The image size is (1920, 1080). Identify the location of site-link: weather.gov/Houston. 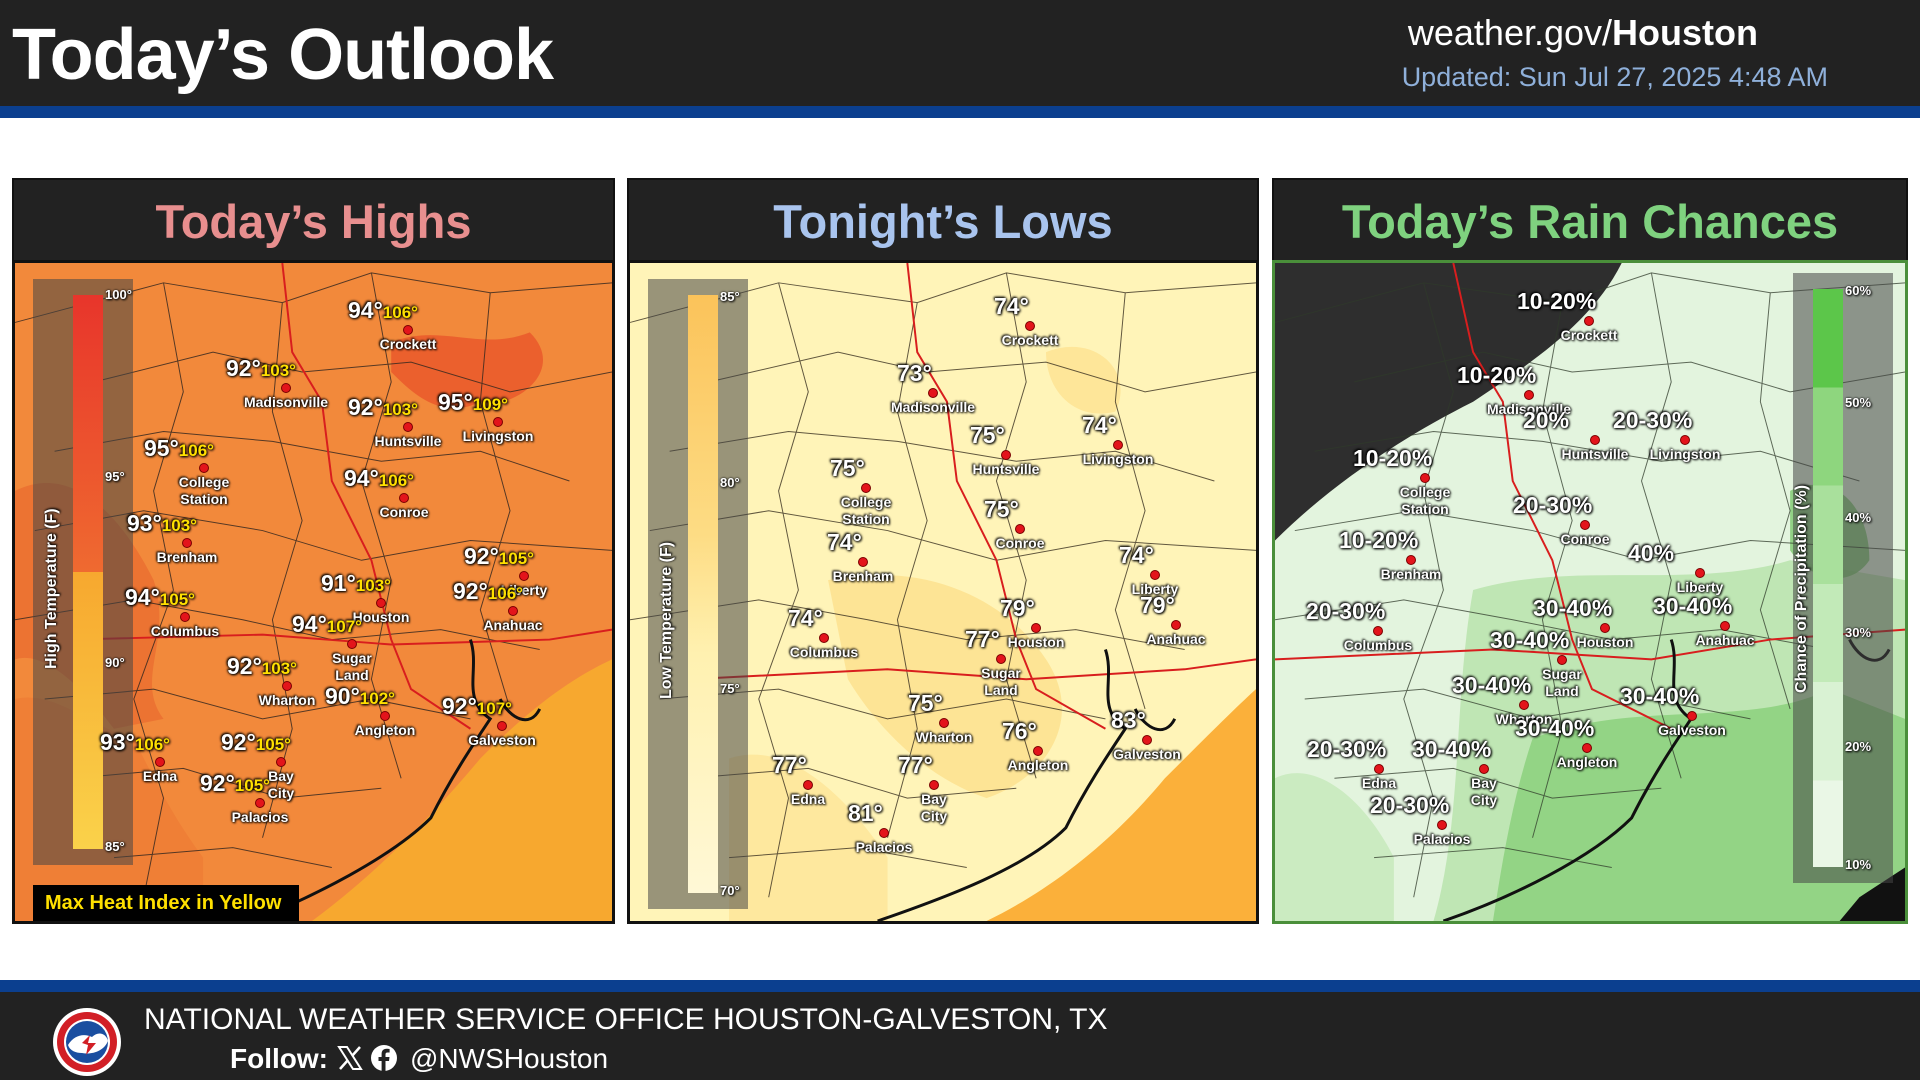
(1583, 33).